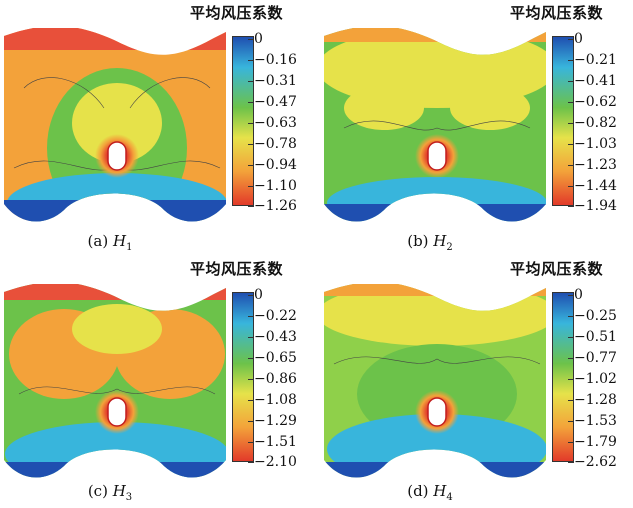 The width and height of the screenshot is (633, 508). Describe the element at coordinates (272, 186) in the screenshot. I see `tick-label: −1.10` at that location.